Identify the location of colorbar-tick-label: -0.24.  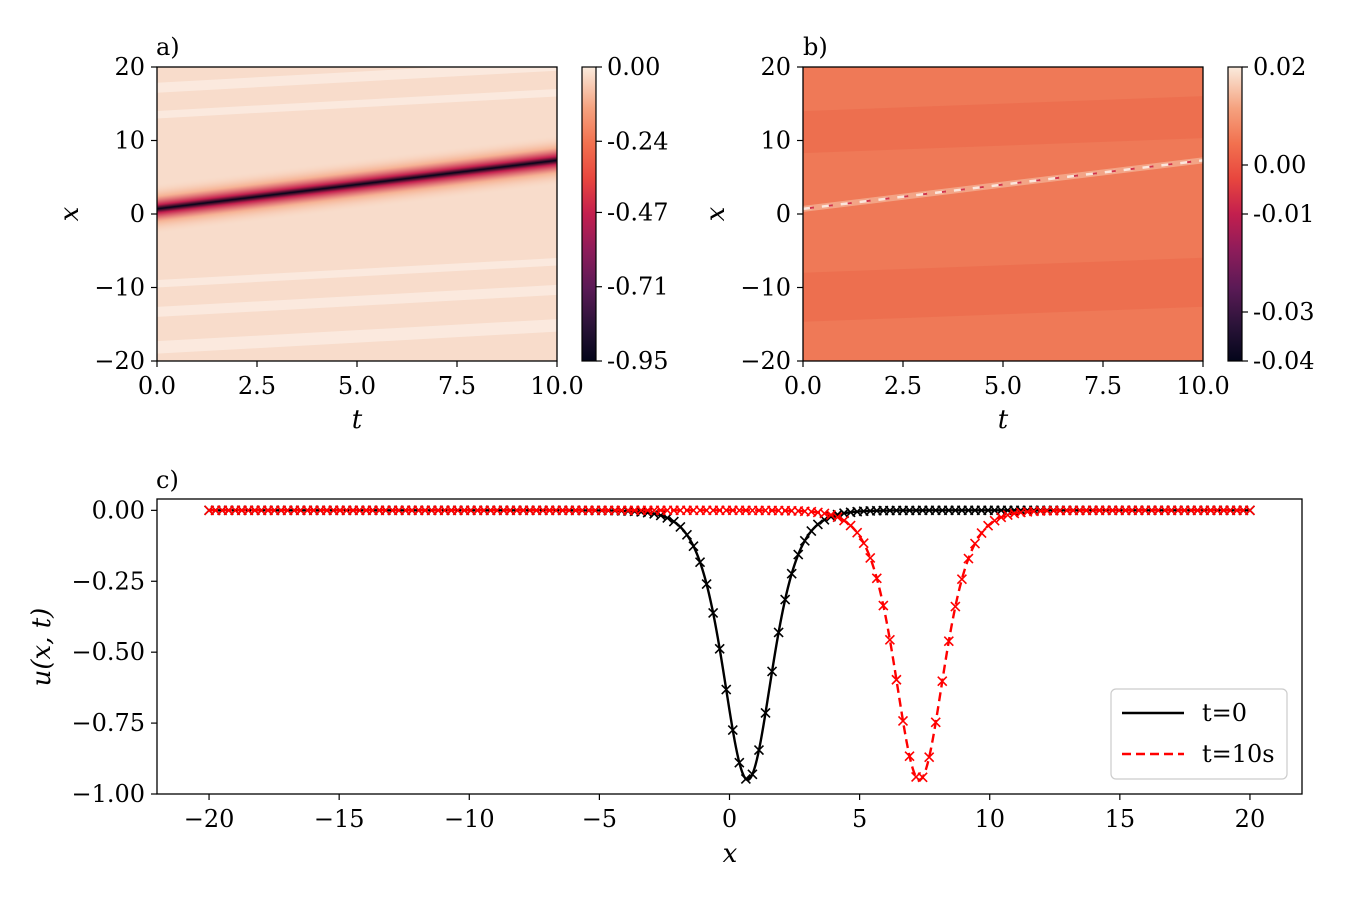
(638, 141).